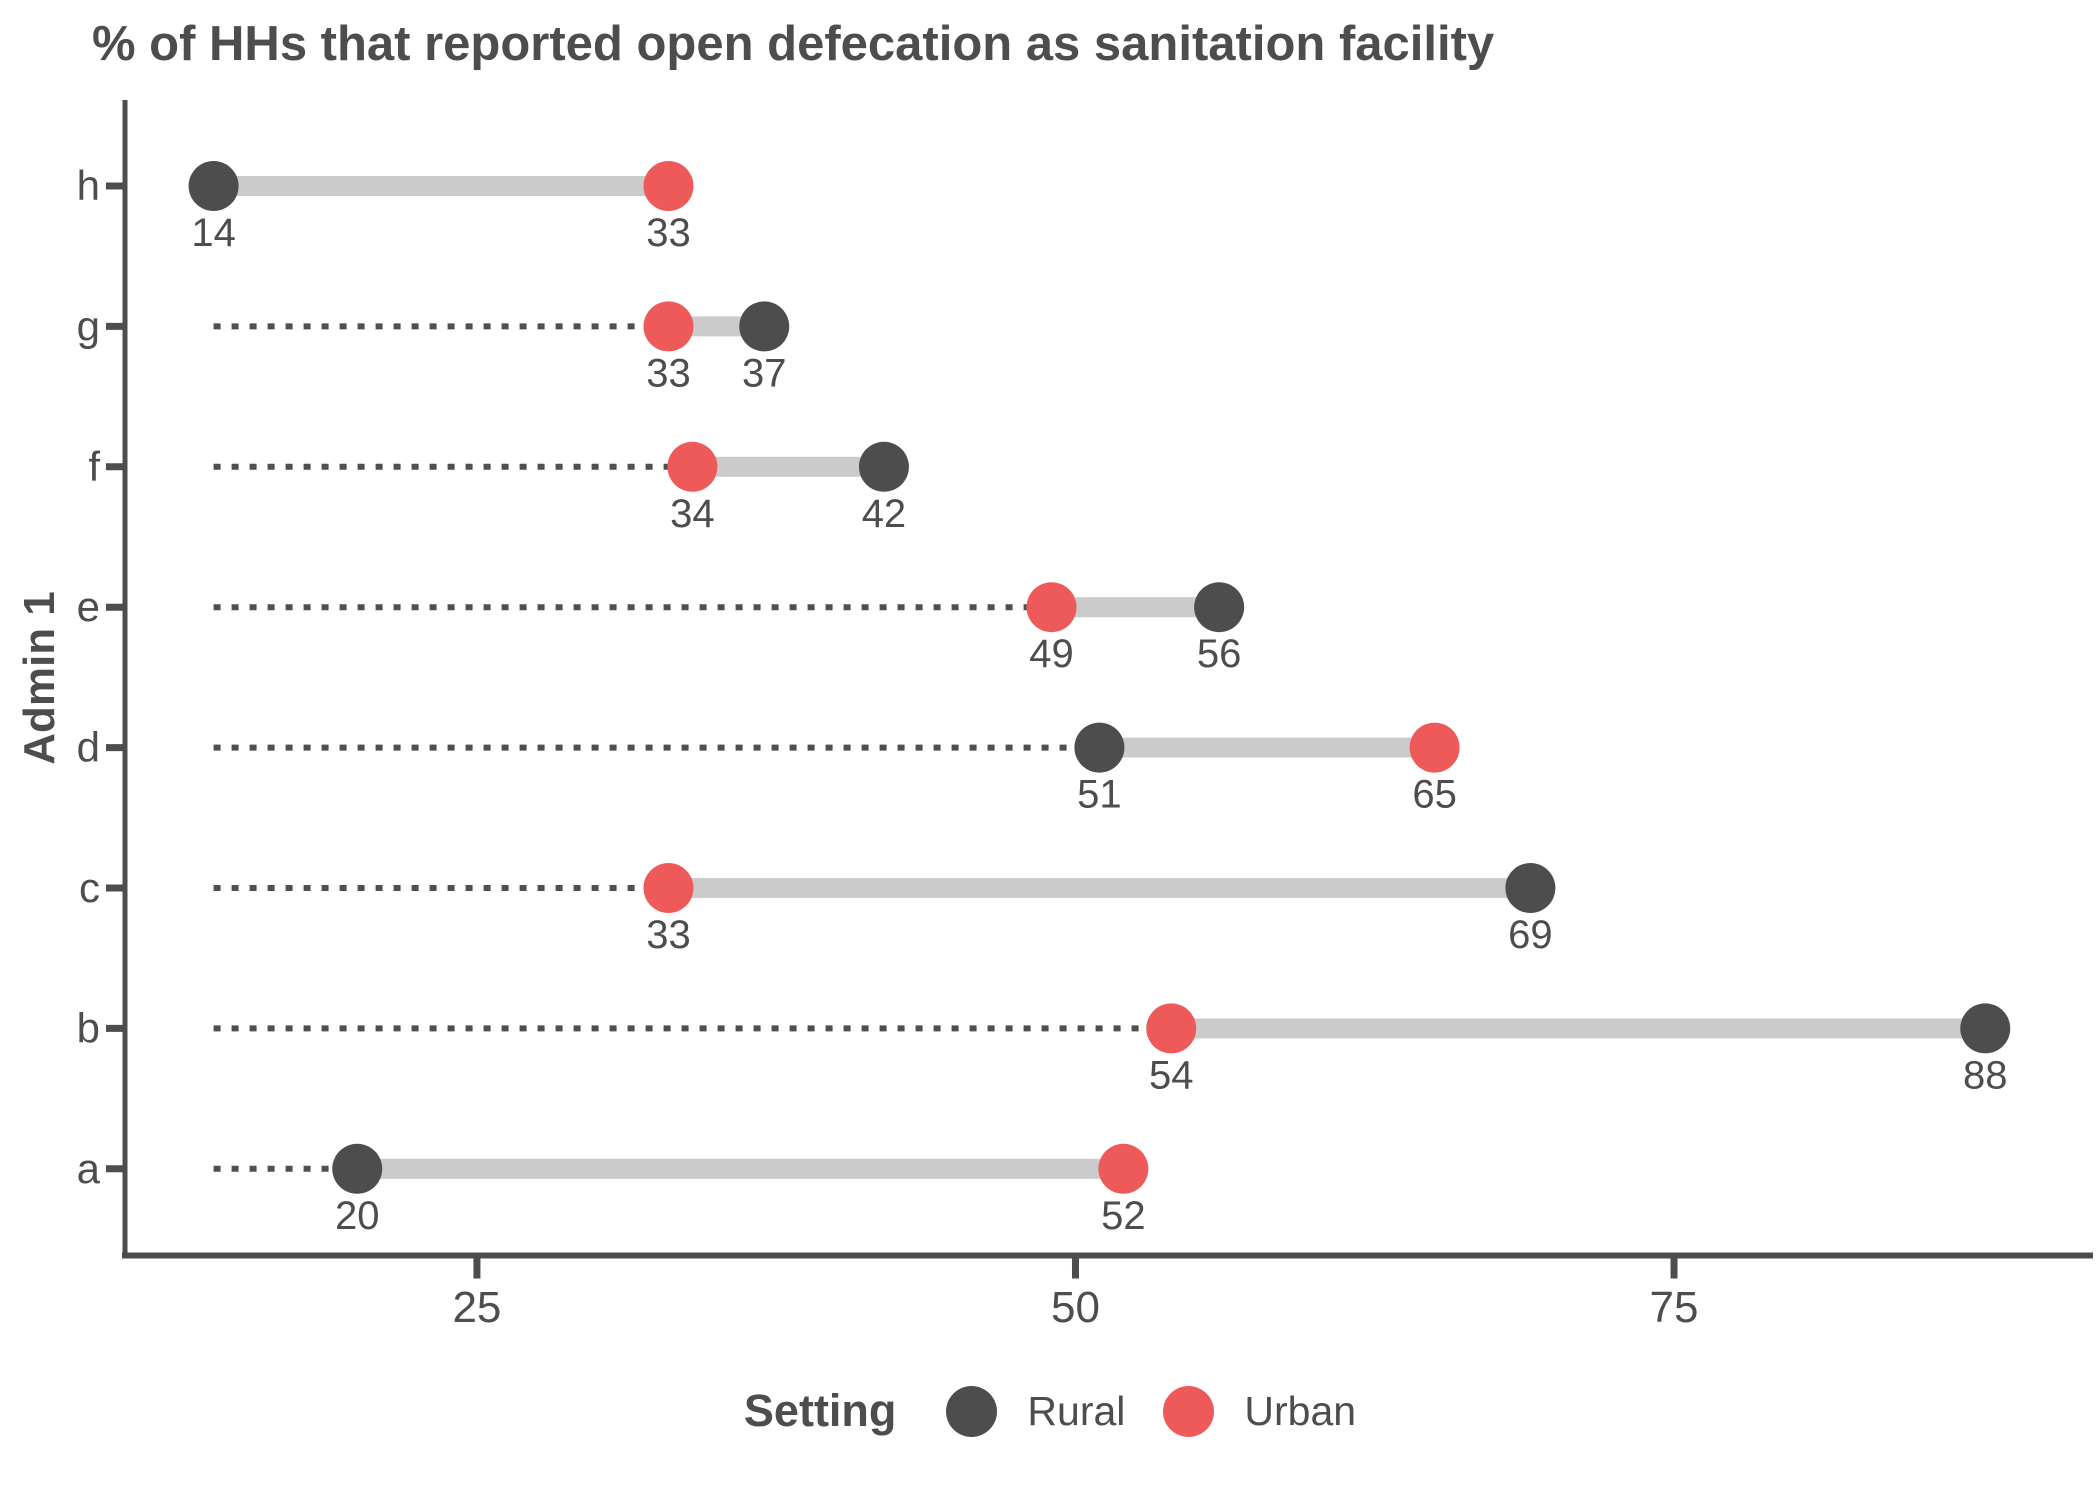  I want to click on rural-dot-d, so click(1099, 747).